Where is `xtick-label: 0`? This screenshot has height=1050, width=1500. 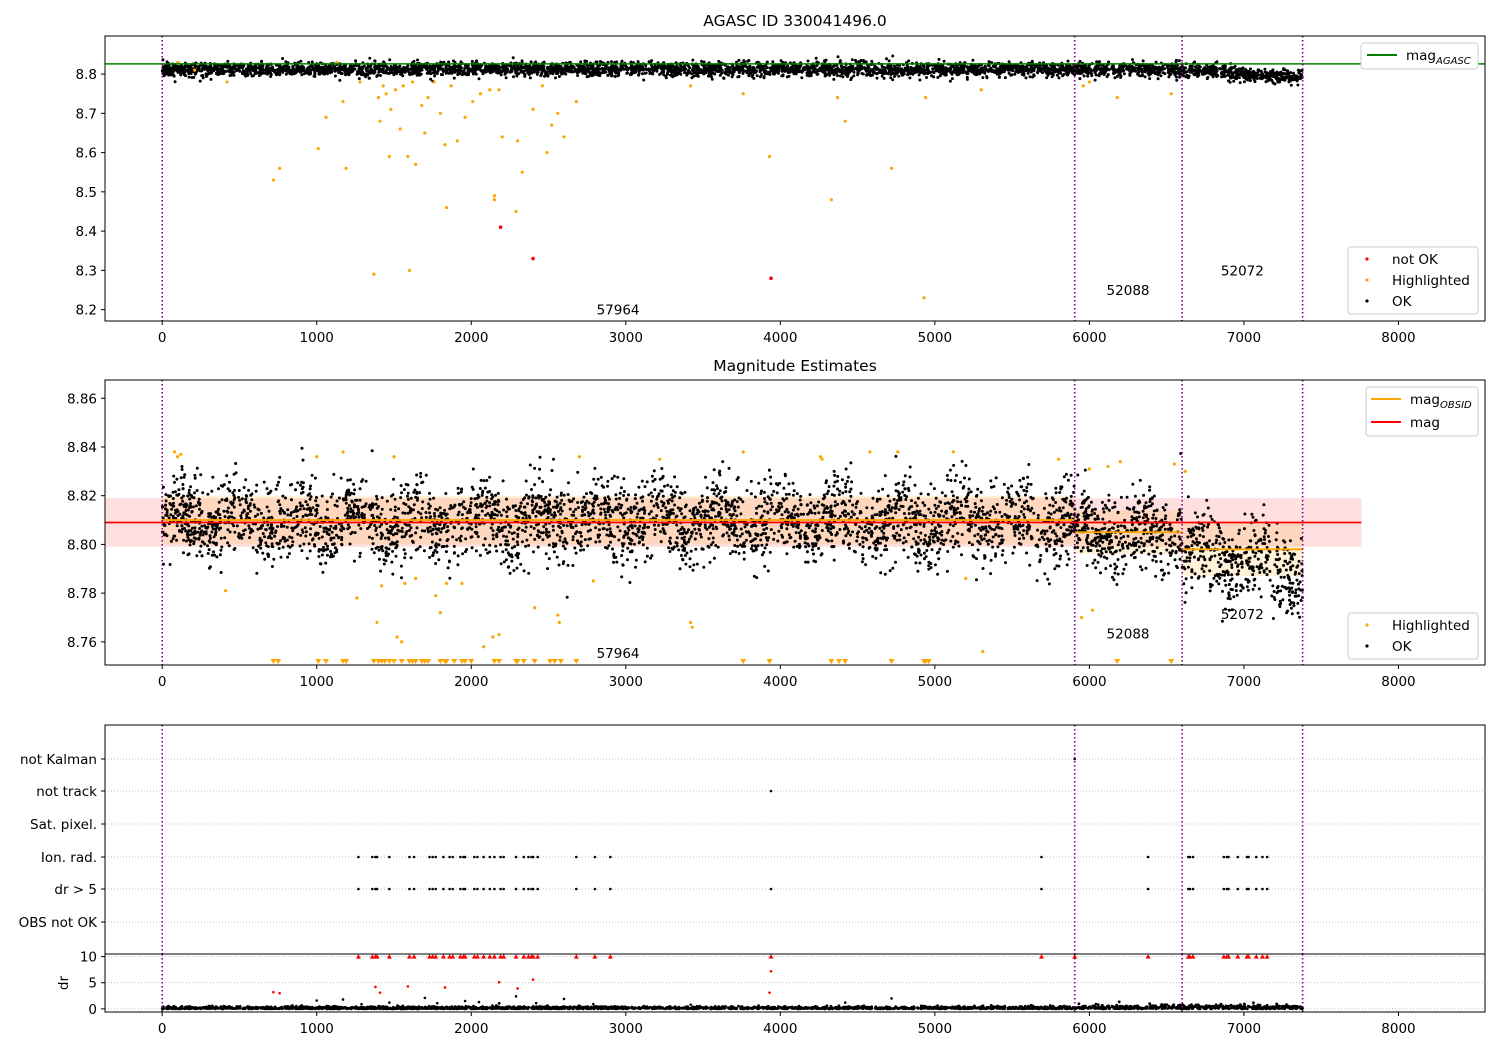 xtick-label: 0 is located at coordinates (162, 338).